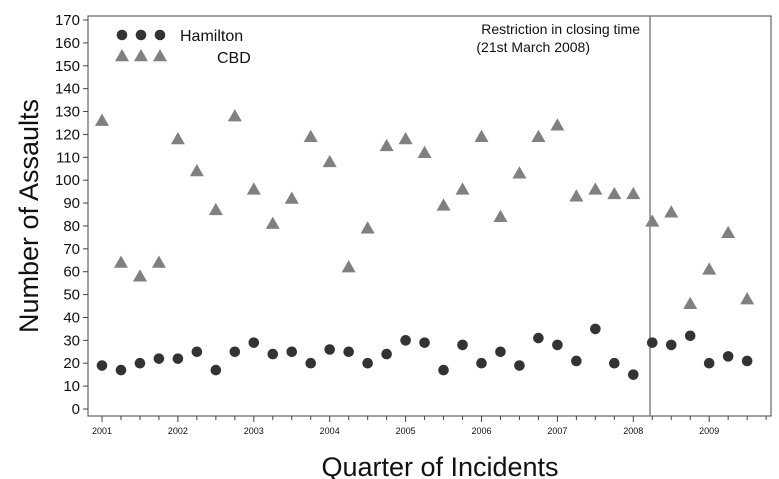 The width and height of the screenshot is (779, 479). I want to click on y-tick-label: 150, so click(67, 66).